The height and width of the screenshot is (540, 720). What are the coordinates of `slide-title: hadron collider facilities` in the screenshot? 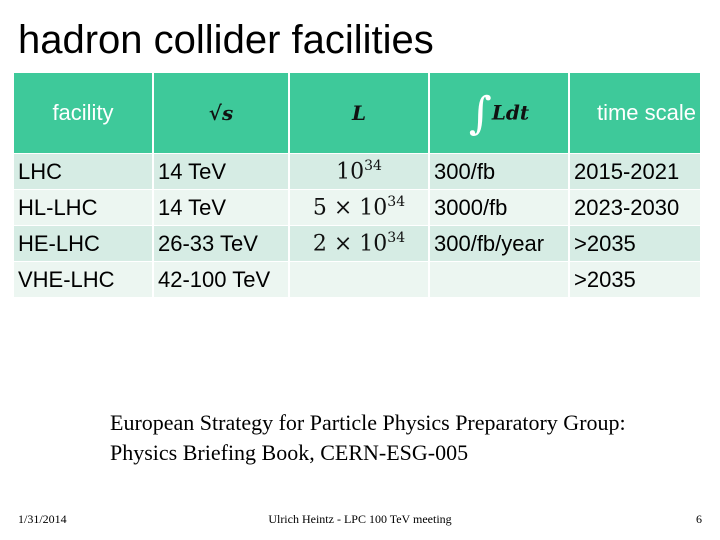 It's located at (226, 40).